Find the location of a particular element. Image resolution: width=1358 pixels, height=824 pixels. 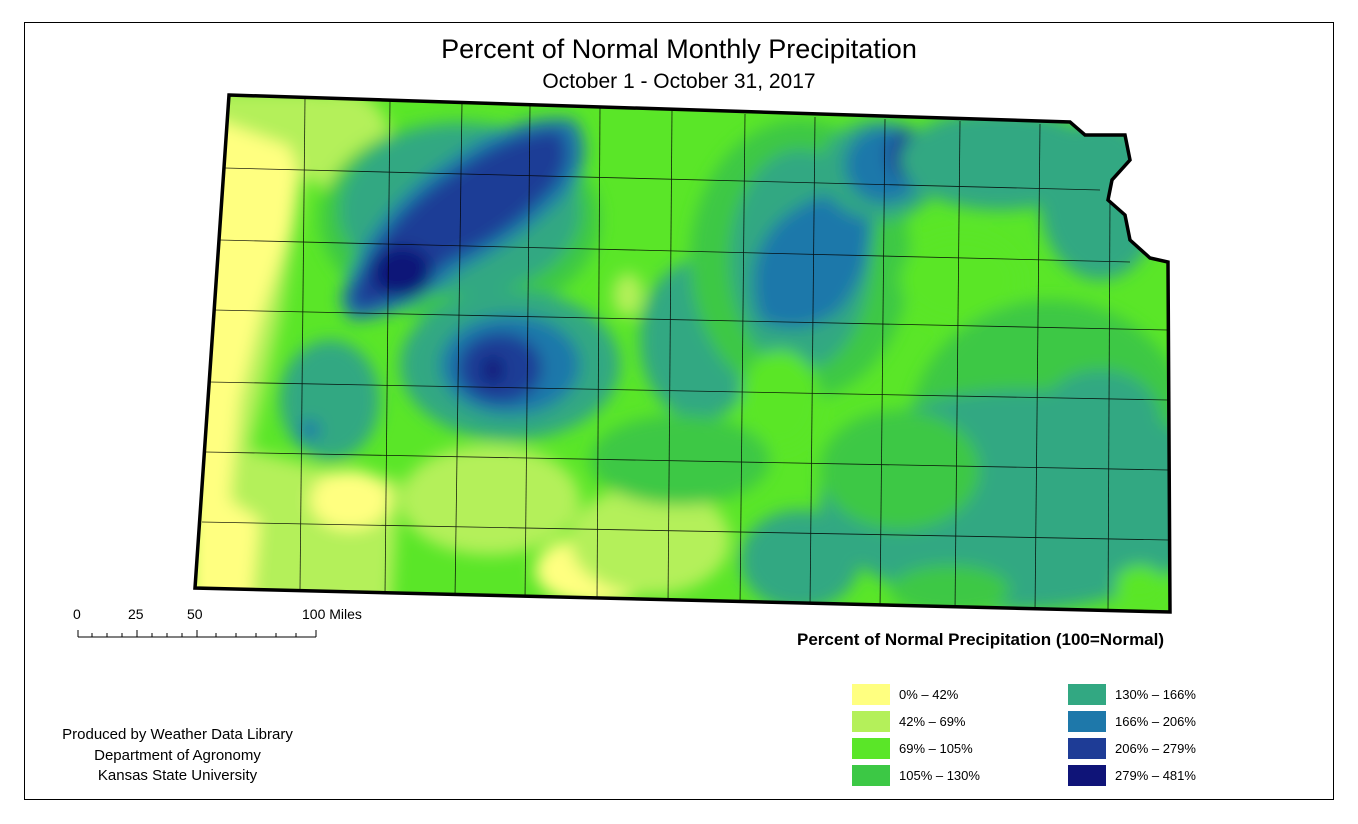

scale-label-50: 50 is located at coordinates (195, 614).